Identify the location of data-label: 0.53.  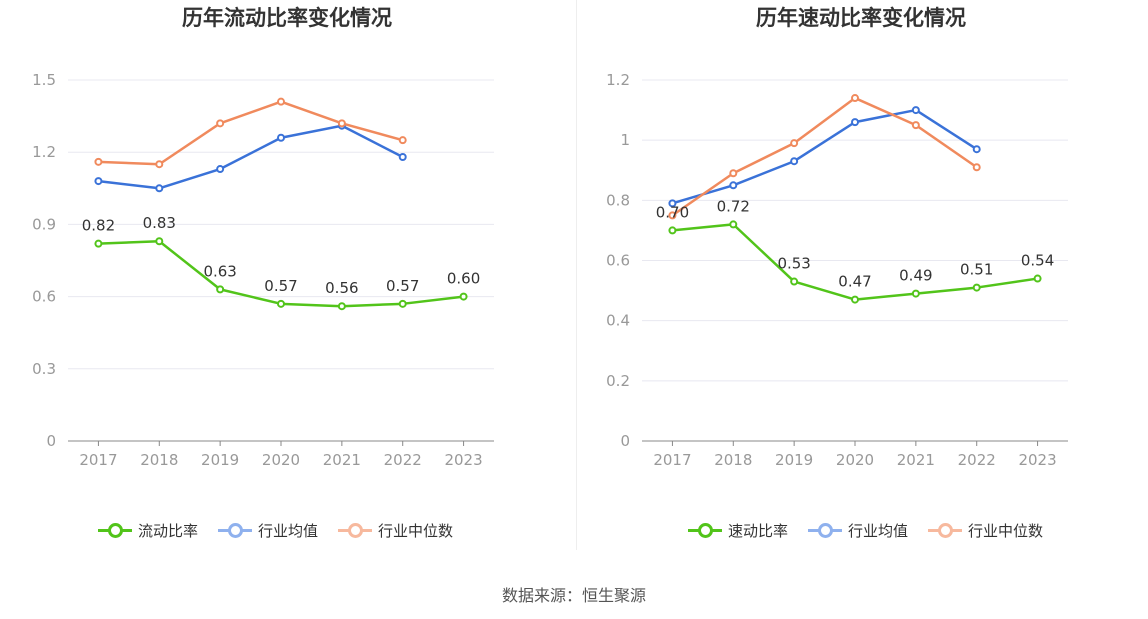
(793, 264).